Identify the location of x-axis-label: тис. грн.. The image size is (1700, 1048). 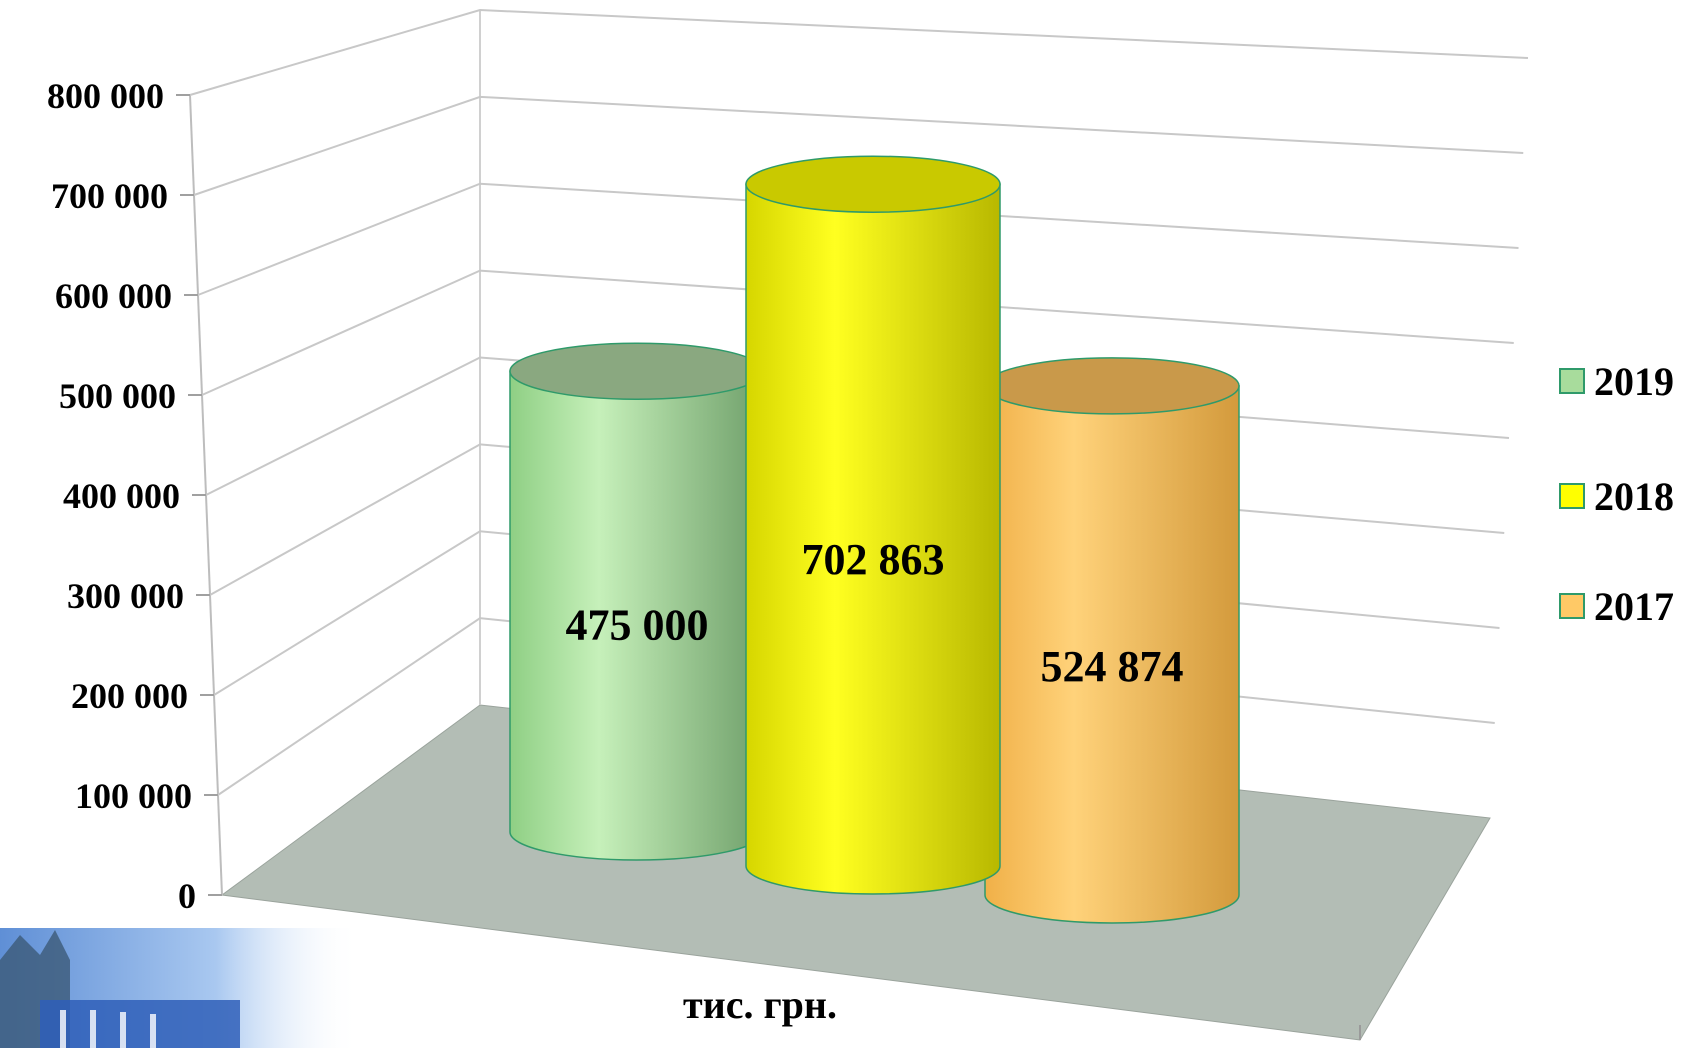
(760, 1004).